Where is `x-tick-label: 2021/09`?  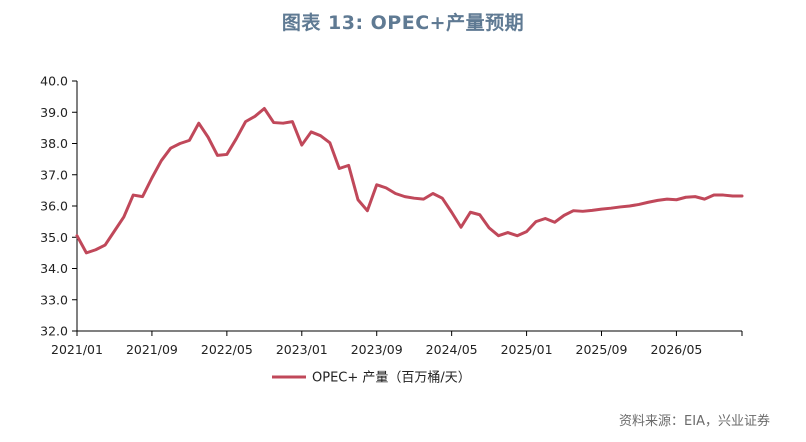 x-tick-label: 2021/09 is located at coordinates (152, 349).